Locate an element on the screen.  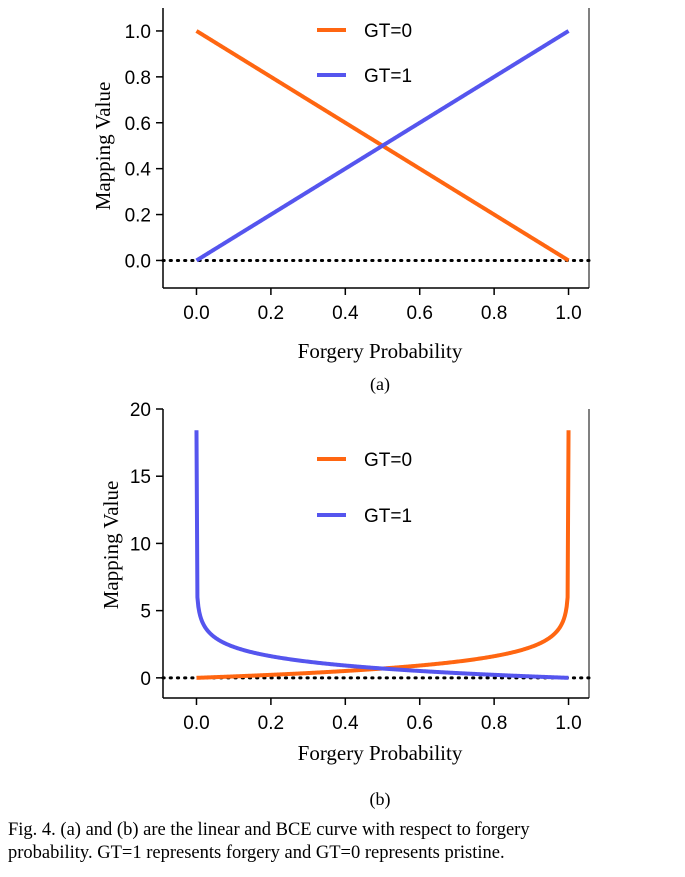
chart-b-legend: GT=0 GT=1 is located at coordinates (364, 488).